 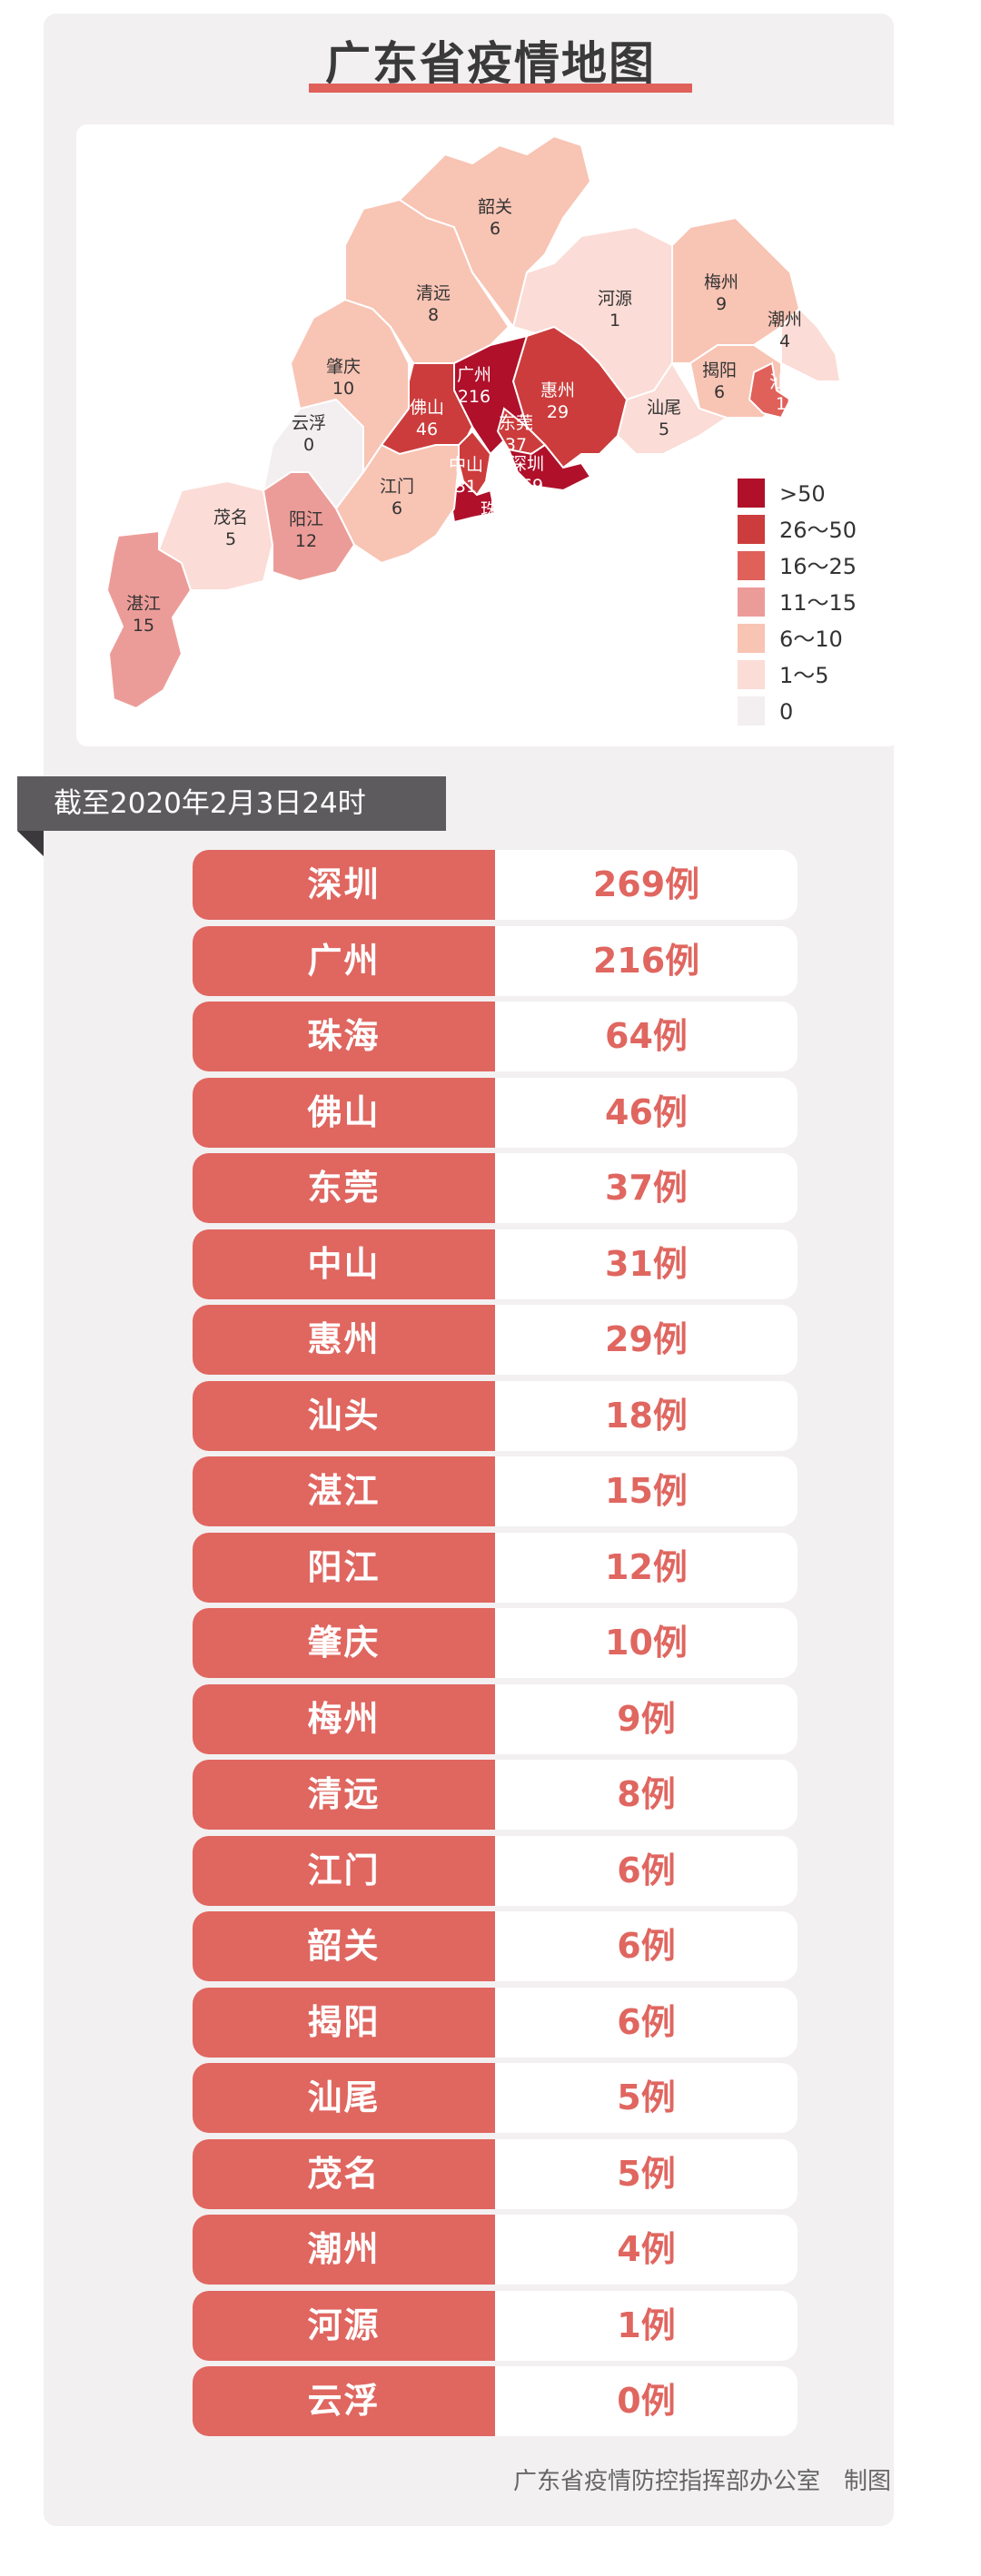 I want to click on region-chaozhou-value: 4, so click(x=784, y=341).